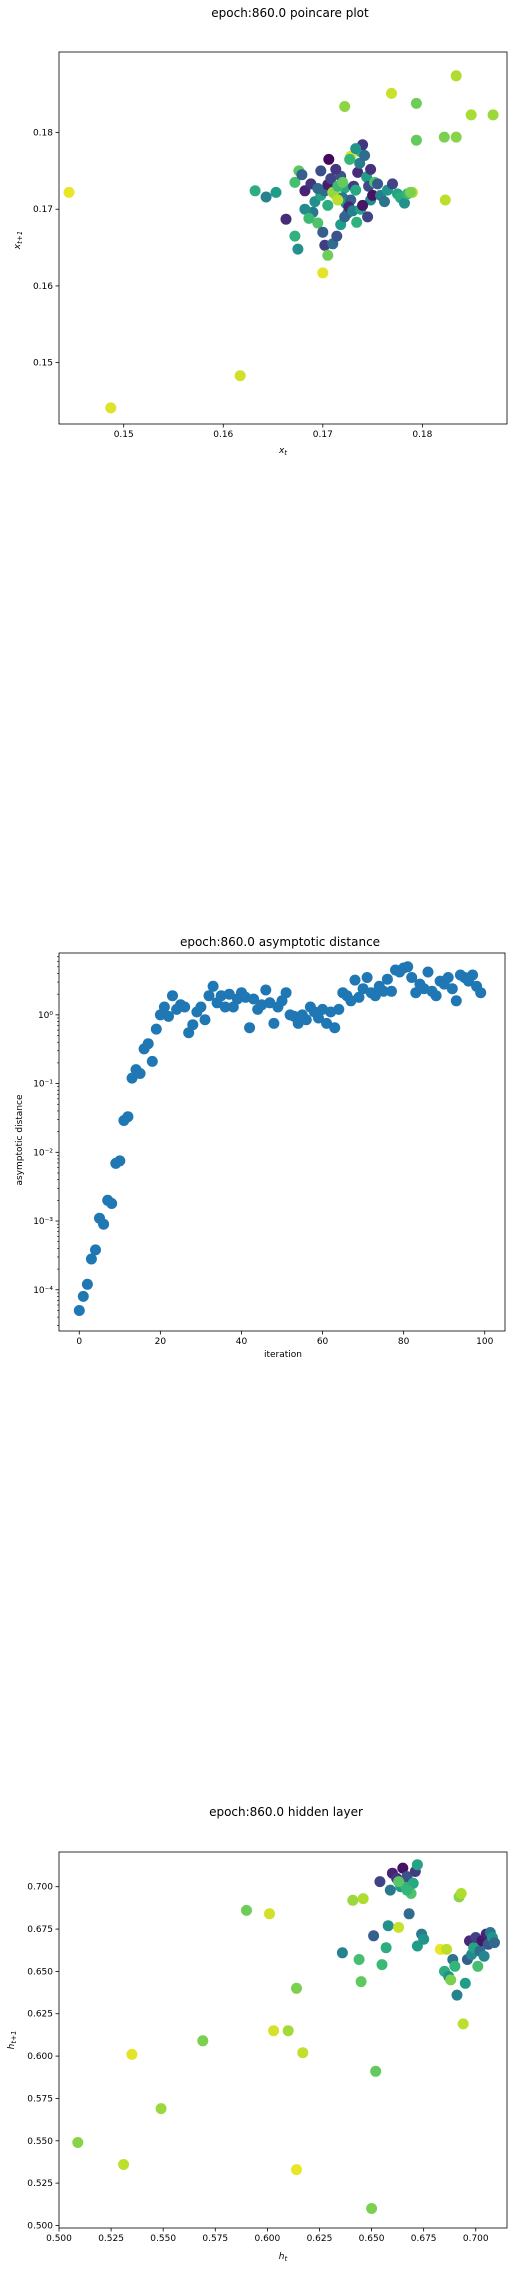  Describe the element at coordinates (223, 435) in the screenshot. I see `x-tick-label: 0.16` at that location.